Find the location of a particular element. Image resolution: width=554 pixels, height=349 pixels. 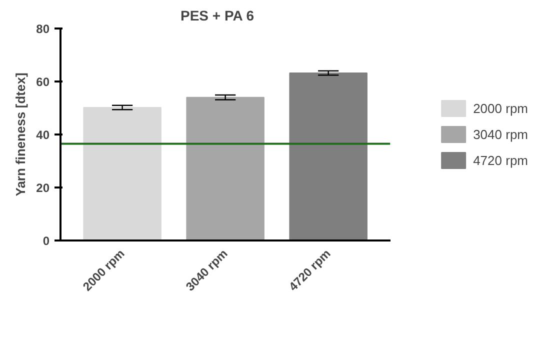

legend-label: 4720 rpm is located at coordinates (500, 160).